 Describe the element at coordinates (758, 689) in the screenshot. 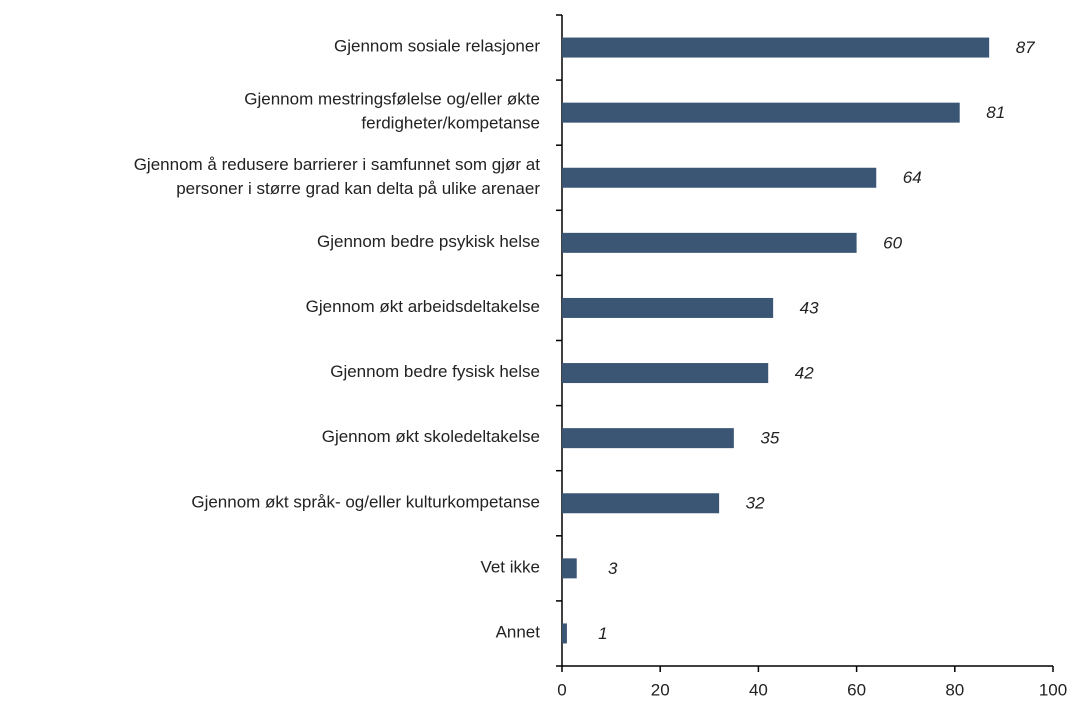

I see `x-tick-label: 40` at that location.